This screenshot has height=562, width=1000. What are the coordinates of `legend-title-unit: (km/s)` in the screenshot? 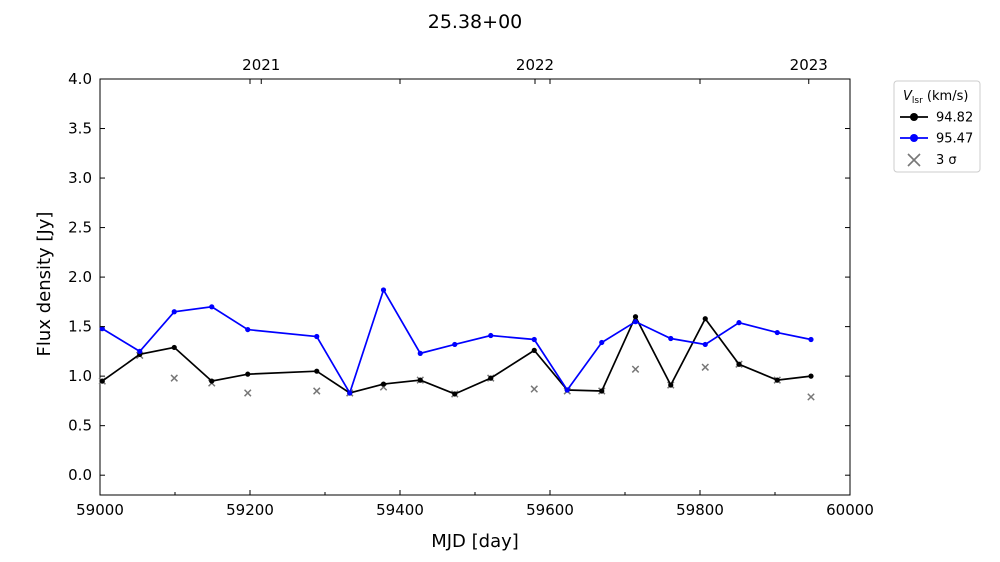 It's located at (946, 96).